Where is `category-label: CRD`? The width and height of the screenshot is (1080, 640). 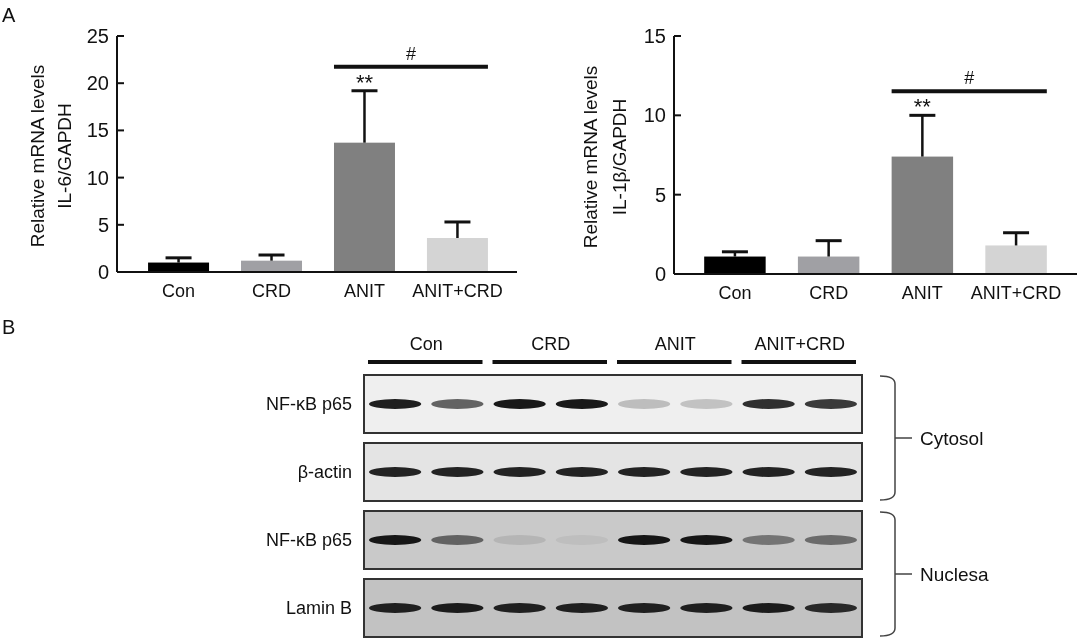
category-label: CRD is located at coordinates (551, 344).